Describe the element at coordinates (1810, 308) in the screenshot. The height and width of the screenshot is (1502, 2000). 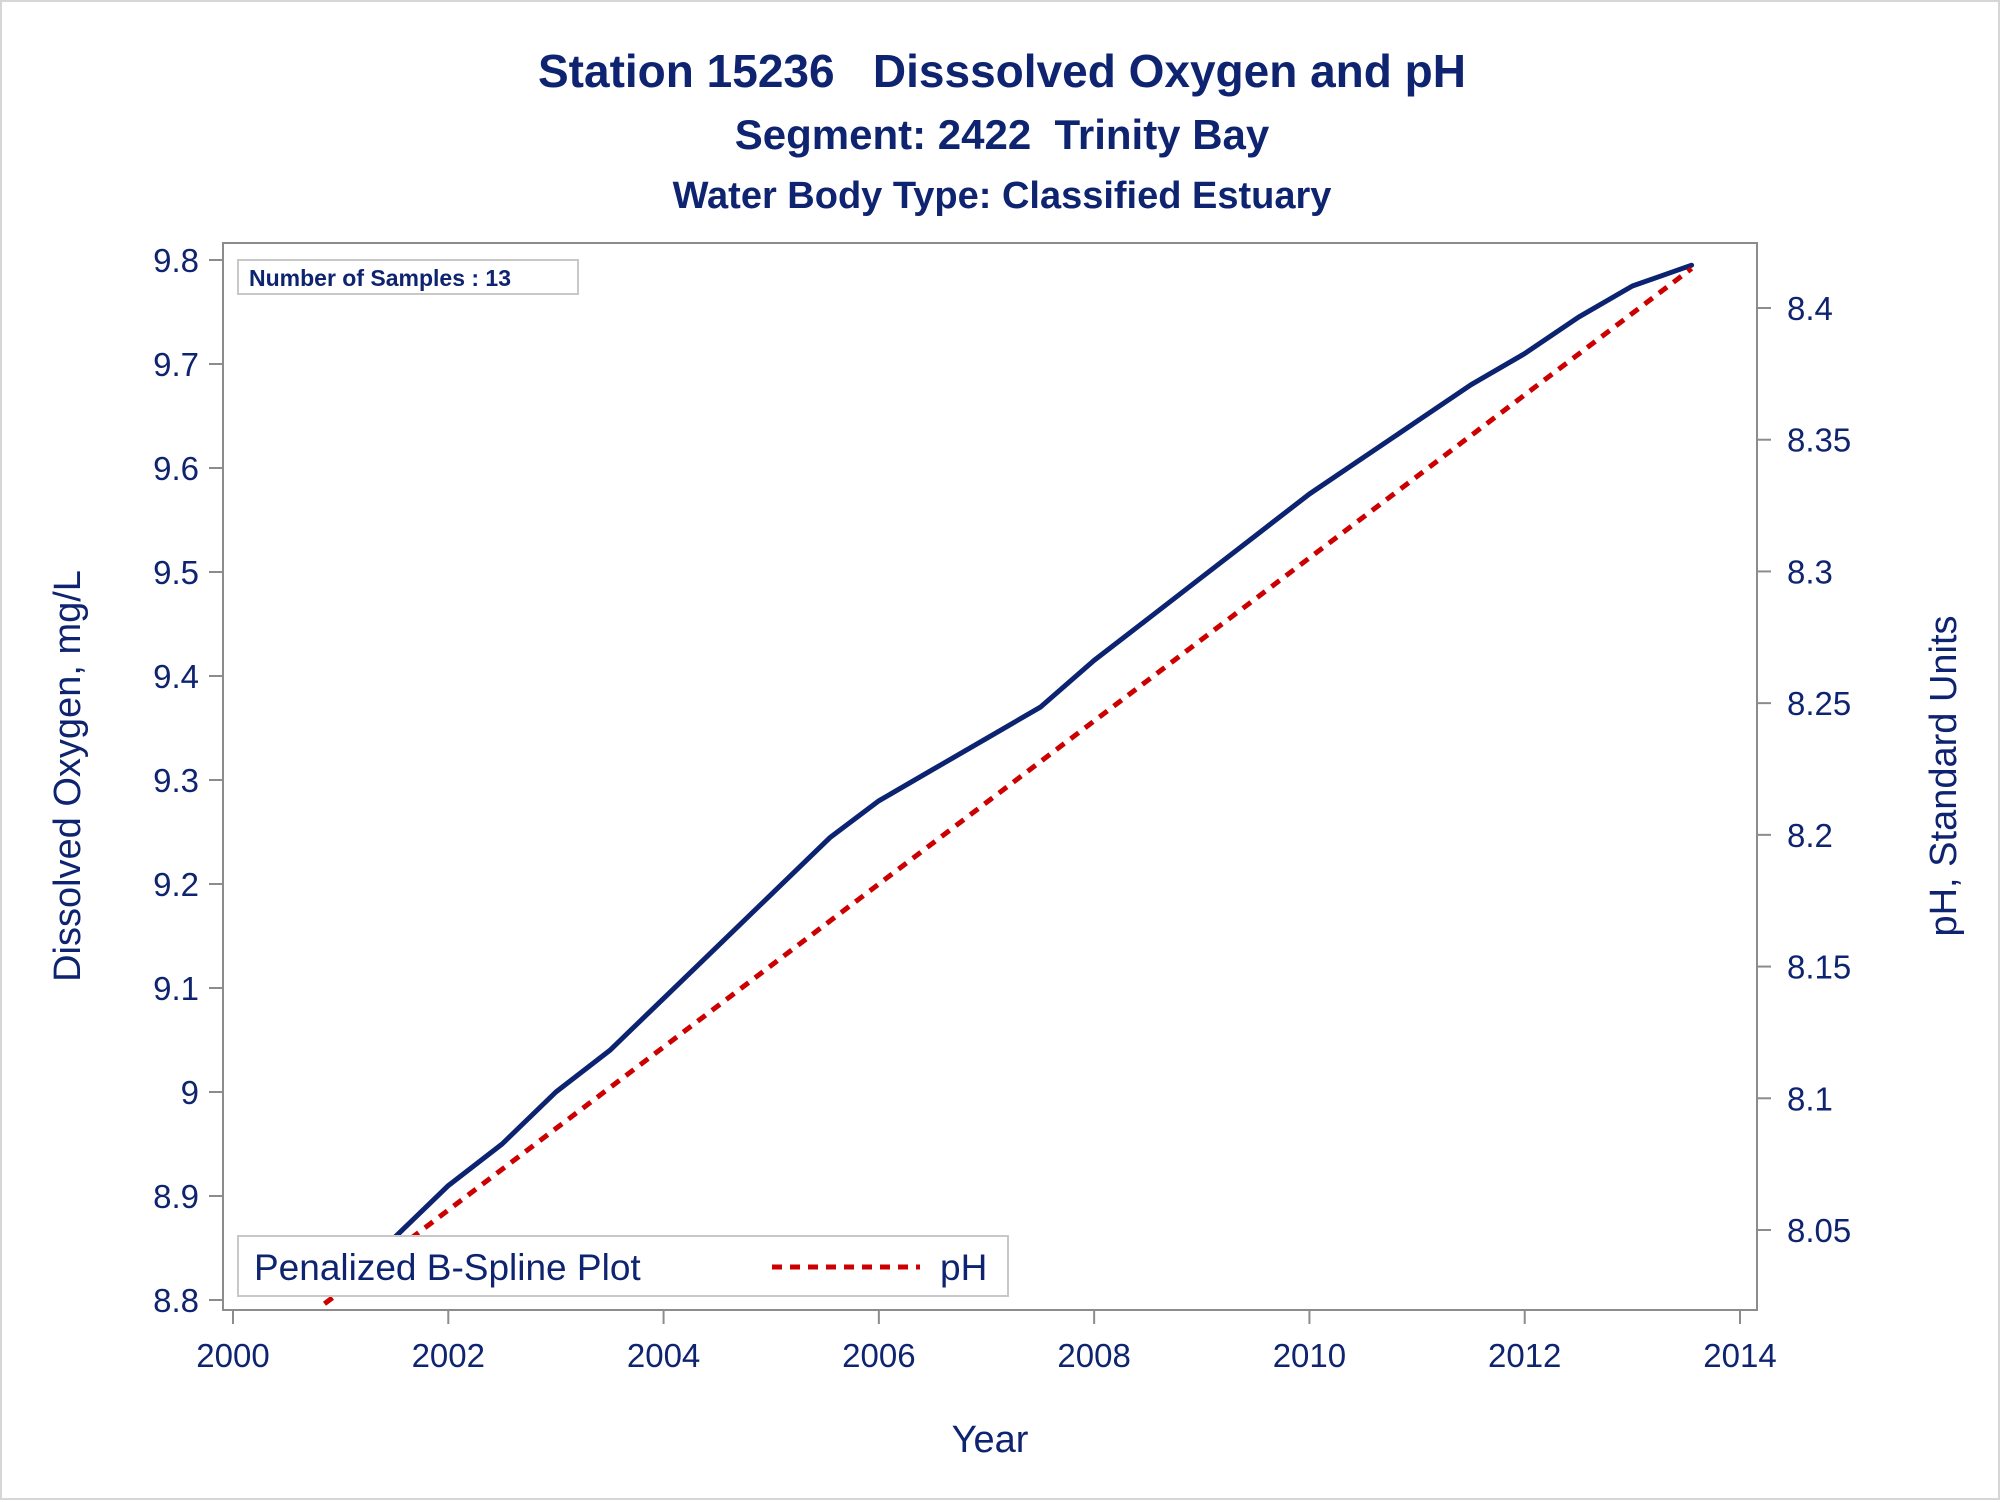
I see `right-y-tick-label-8.4: 8.4` at that location.